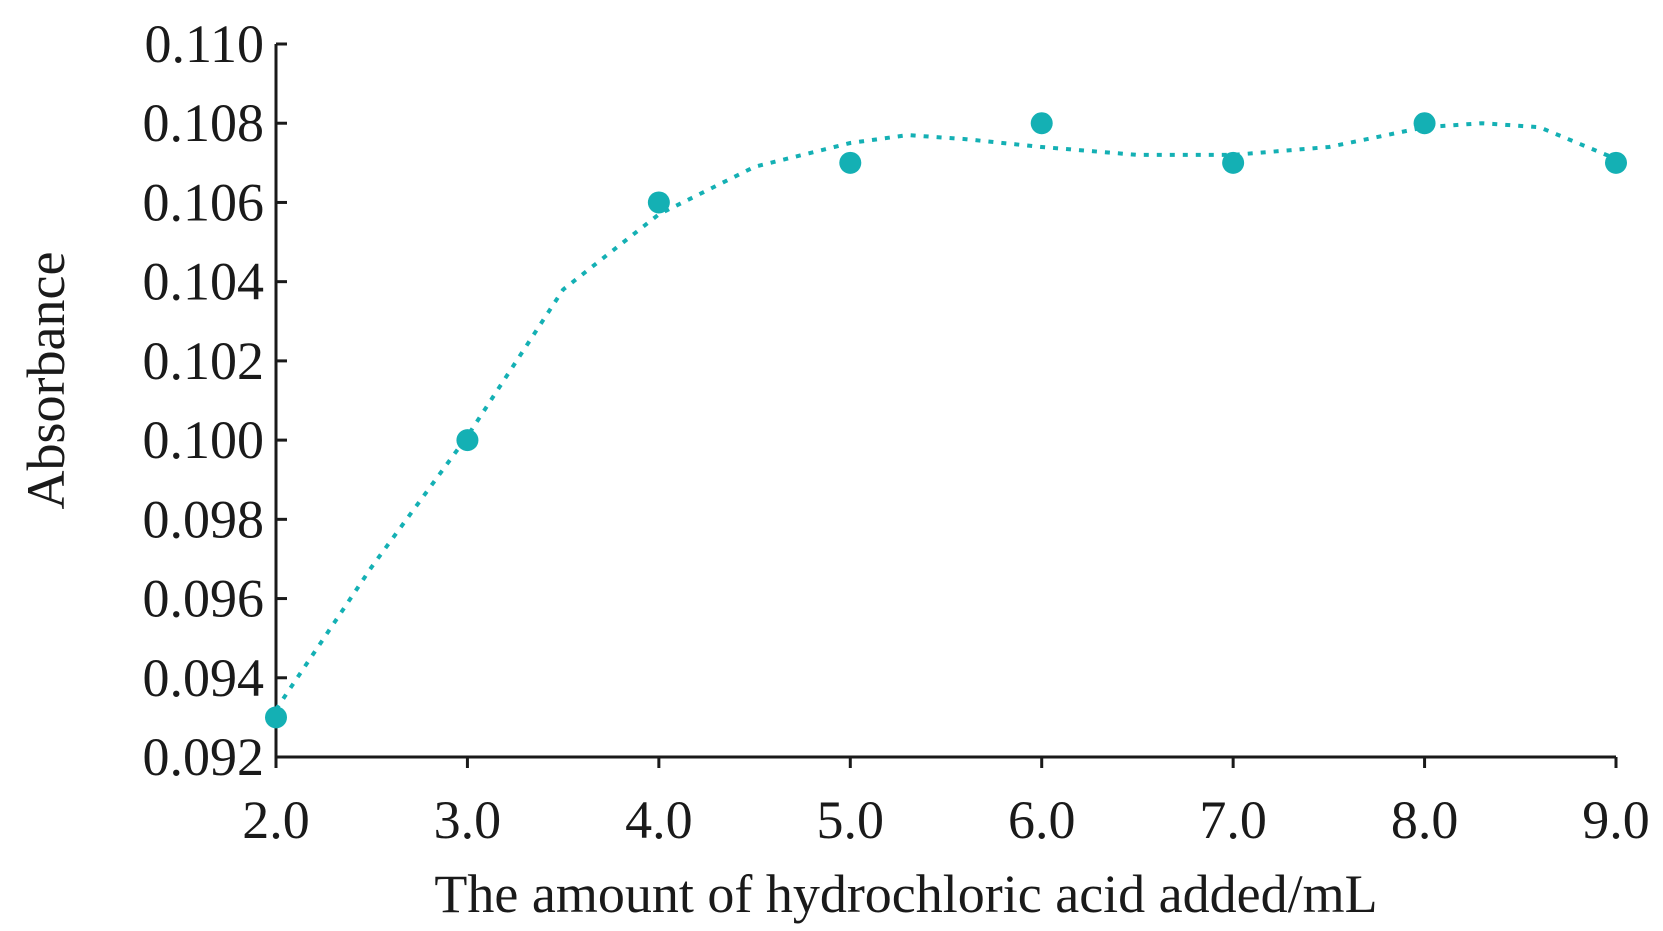  I want to click on y-tick-label: 0.106, so click(204, 202).